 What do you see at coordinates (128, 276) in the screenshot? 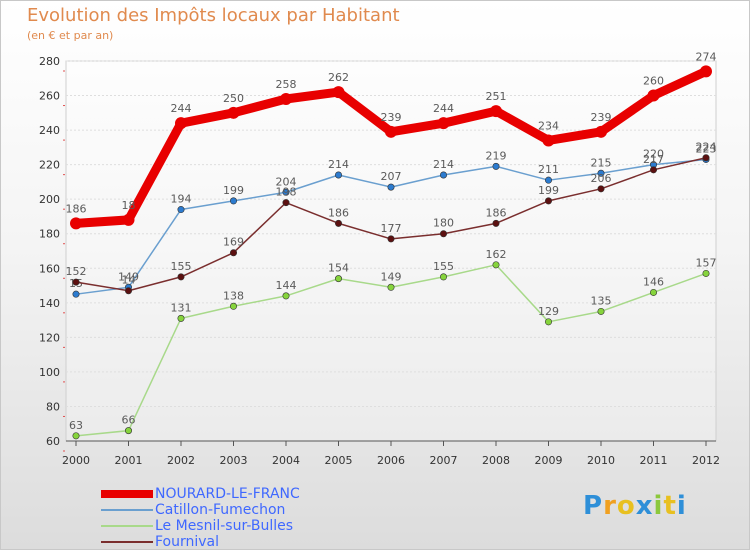
I see `data-label: 149` at bounding box center [128, 276].